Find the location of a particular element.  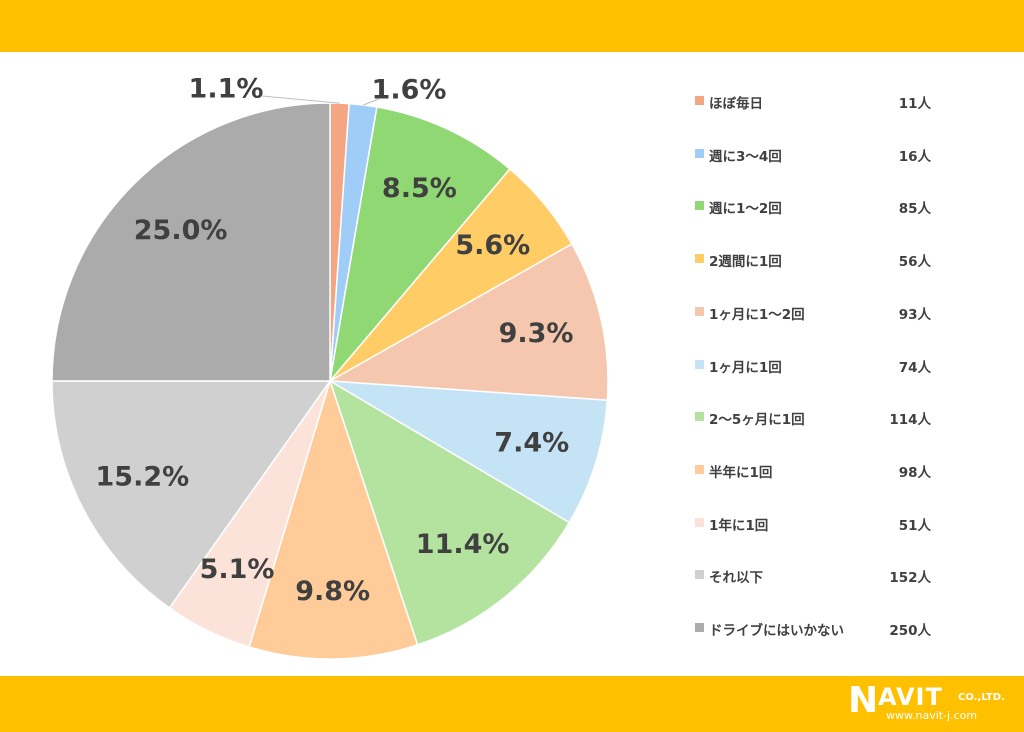

pie-data-label: 15.2% is located at coordinates (143, 477).